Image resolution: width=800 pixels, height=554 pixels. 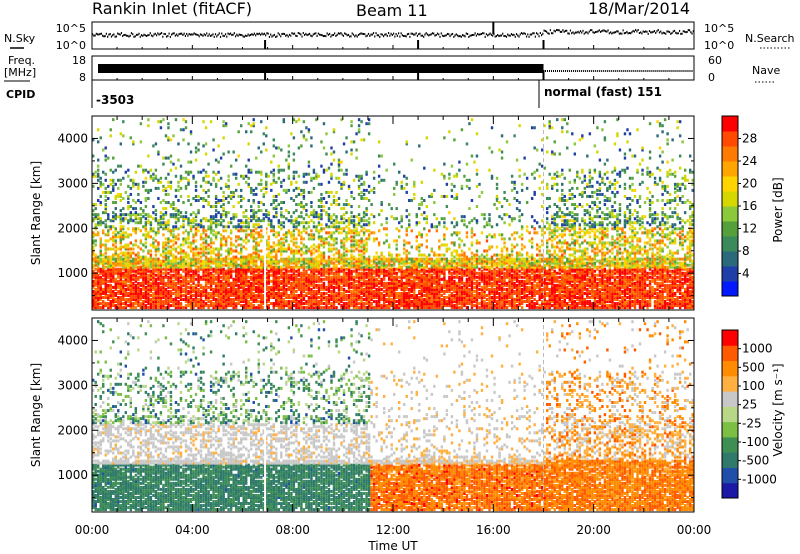 What do you see at coordinates (172, 9) in the screenshot?
I see `station-title: Rankin Inlet (fitACF)` at bounding box center [172, 9].